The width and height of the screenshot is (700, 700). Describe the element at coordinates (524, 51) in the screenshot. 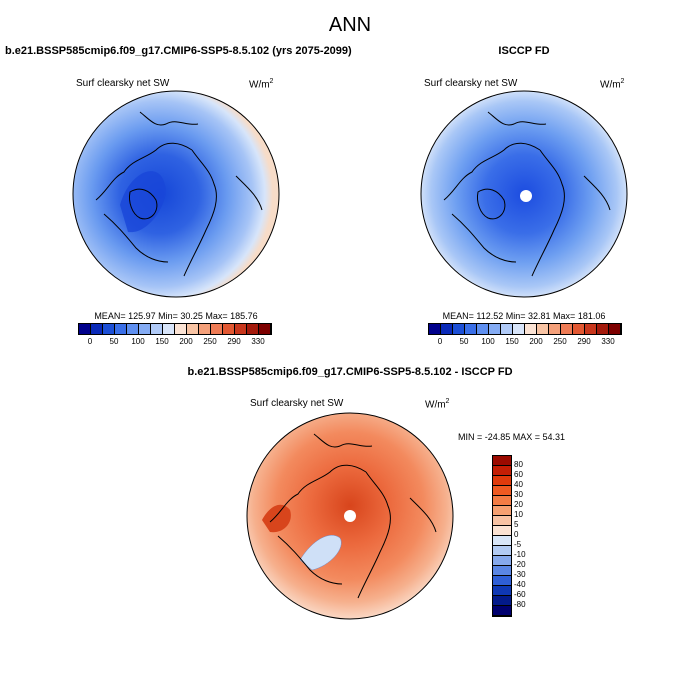

I see `right-panel-title: ISCCP FD` at that location.